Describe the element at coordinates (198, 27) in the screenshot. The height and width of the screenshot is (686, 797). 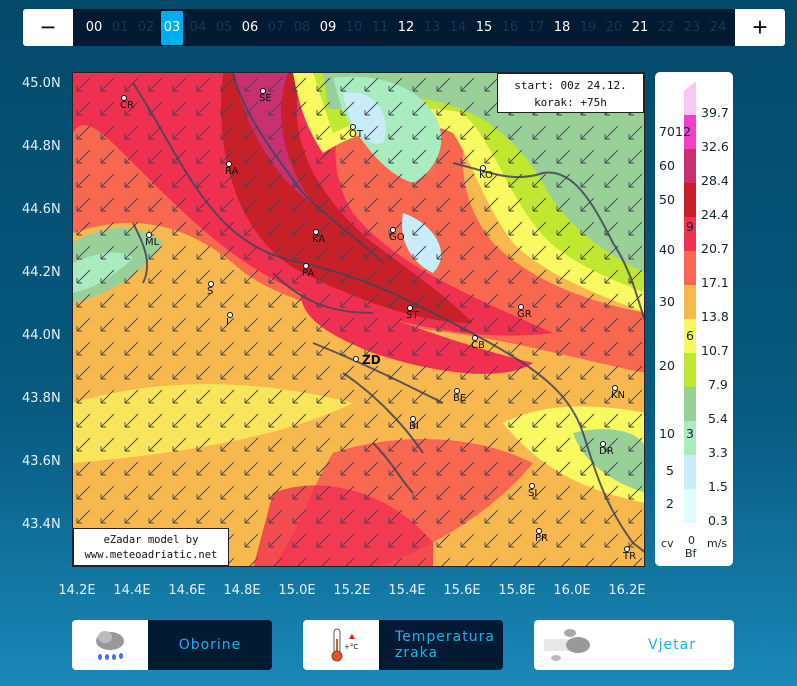
I see `hour-04: 04` at that location.